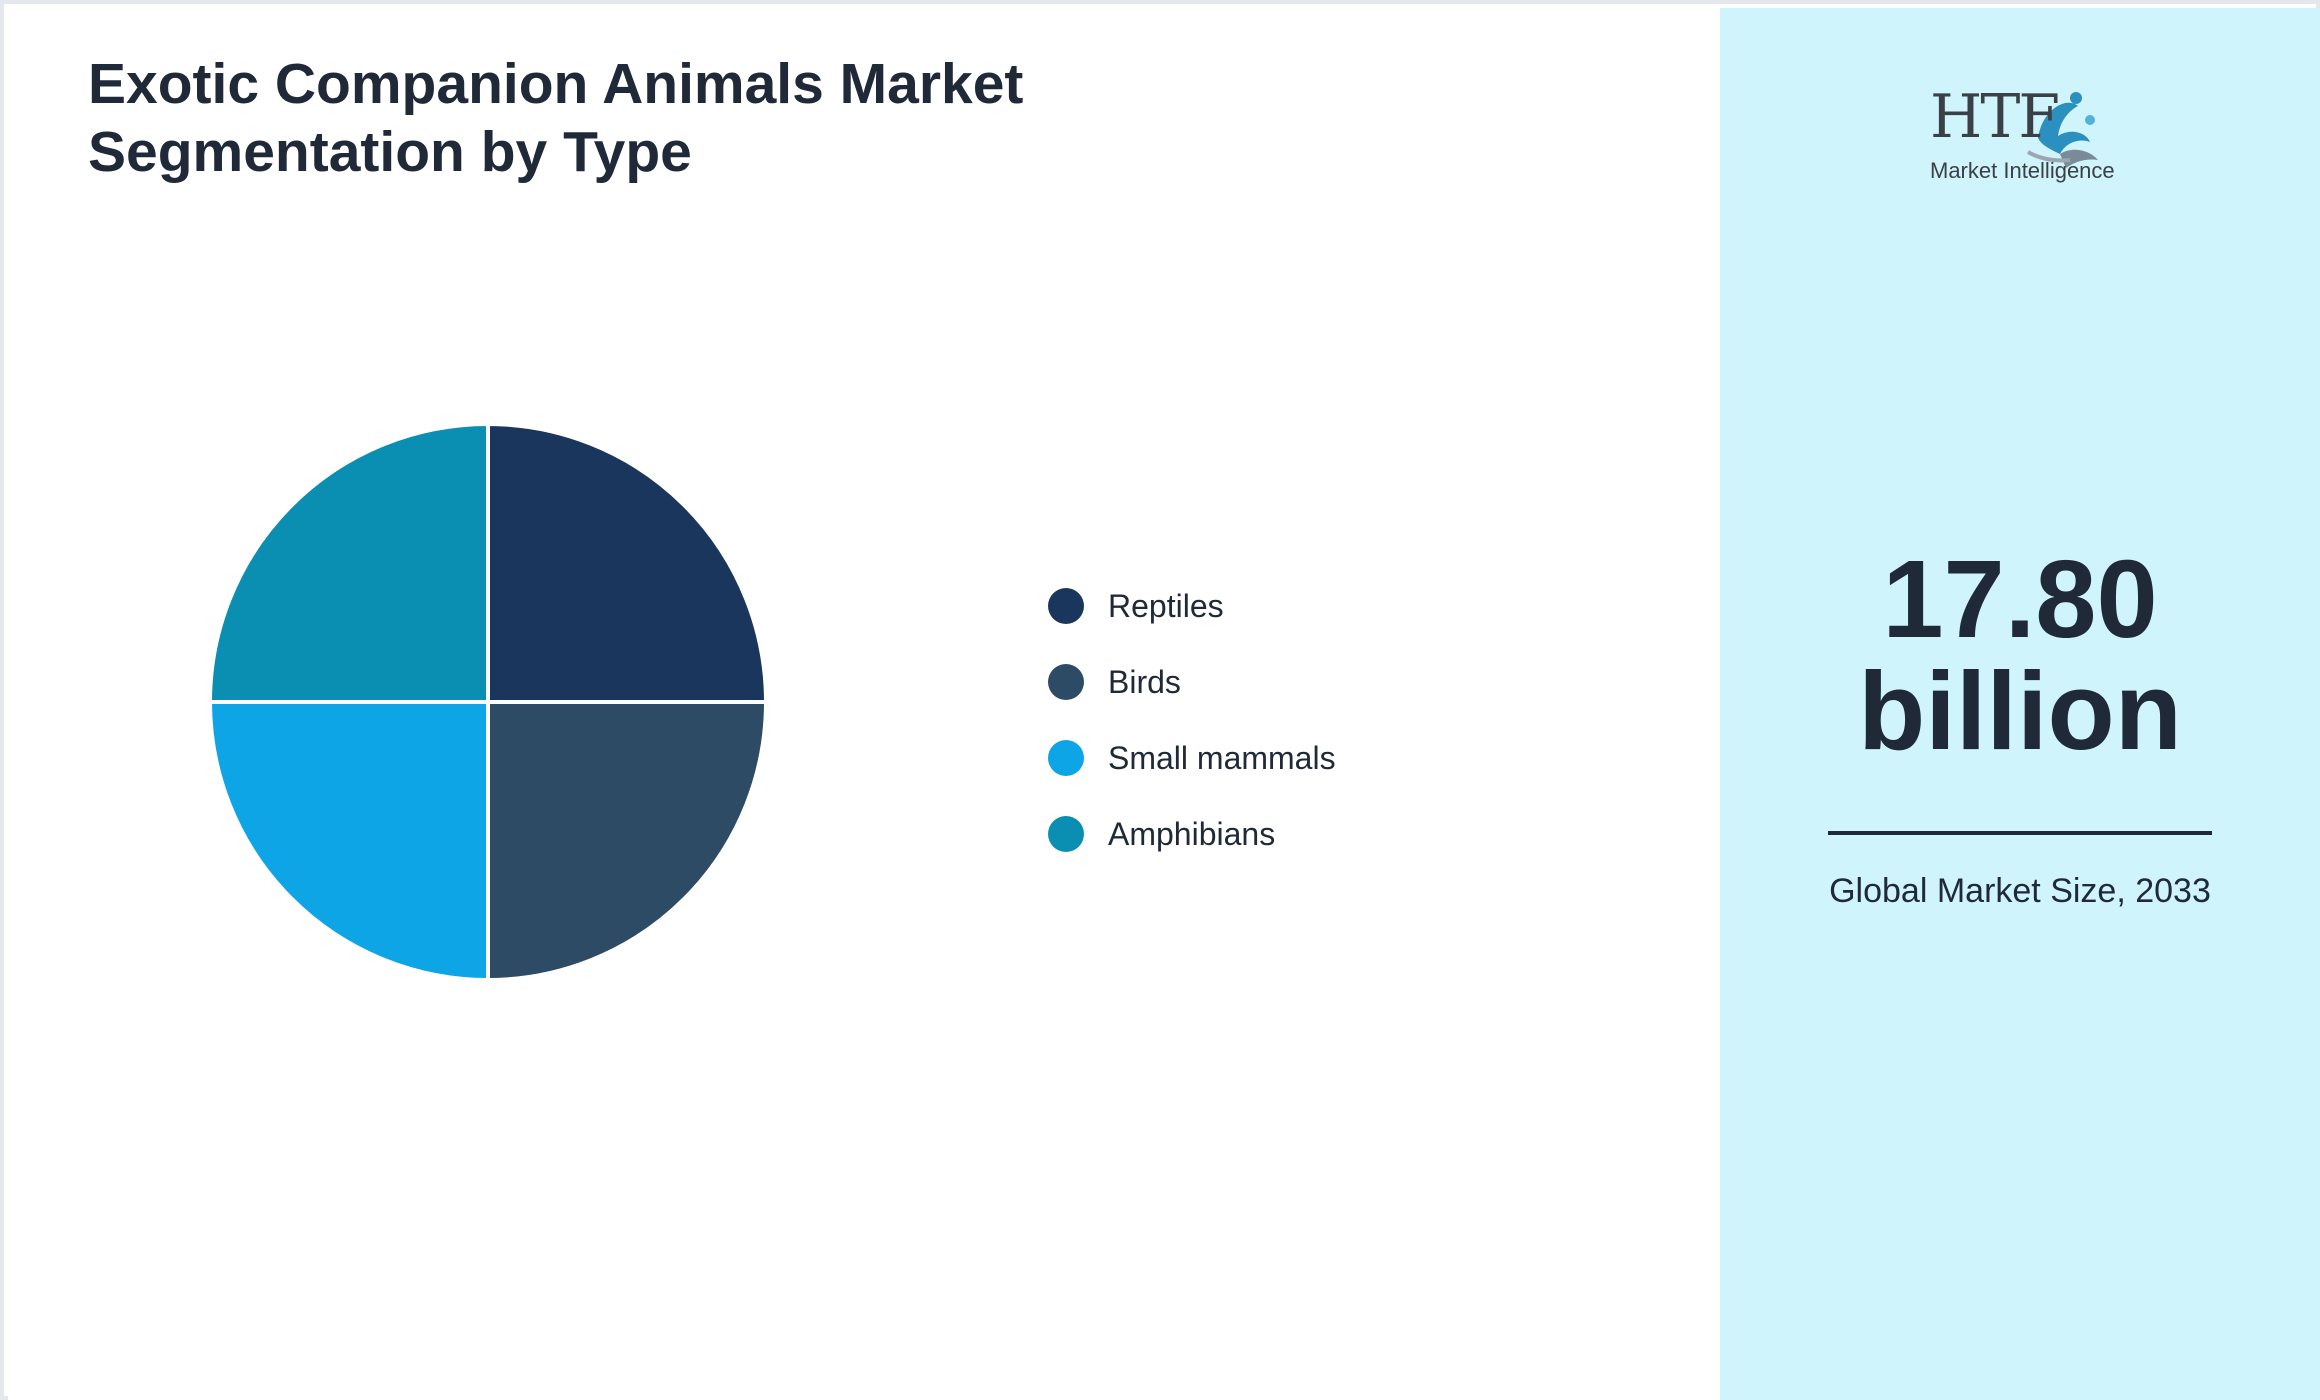  Describe the element at coordinates (627, 563) in the screenshot. I see `pie-slice-reptiles` at that location.